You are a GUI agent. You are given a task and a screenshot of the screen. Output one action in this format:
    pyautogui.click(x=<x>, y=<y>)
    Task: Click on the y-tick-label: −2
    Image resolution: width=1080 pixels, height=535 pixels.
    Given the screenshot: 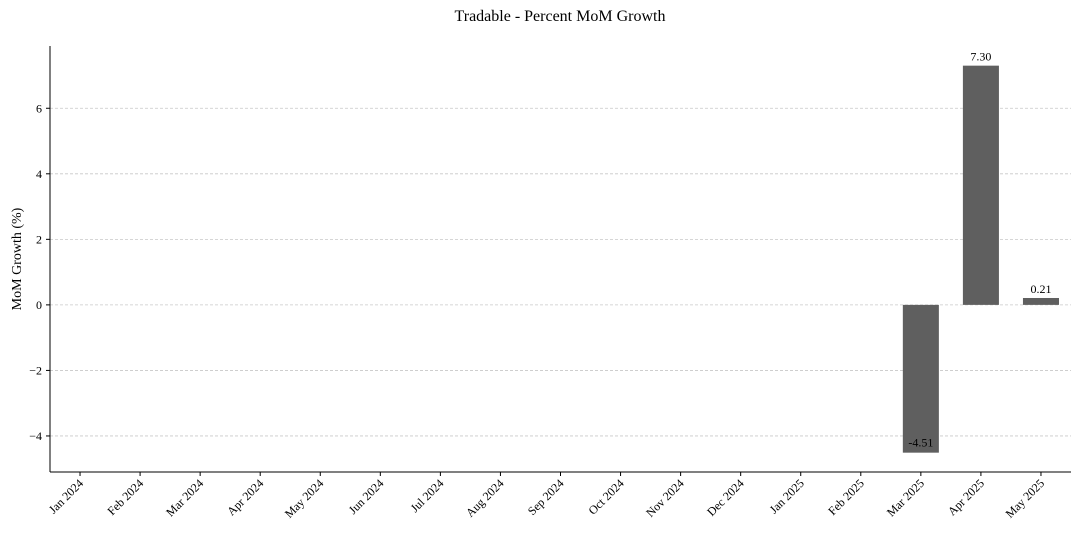 What is the action you would take?
    pyautogui.click(x=35, y=370)
    